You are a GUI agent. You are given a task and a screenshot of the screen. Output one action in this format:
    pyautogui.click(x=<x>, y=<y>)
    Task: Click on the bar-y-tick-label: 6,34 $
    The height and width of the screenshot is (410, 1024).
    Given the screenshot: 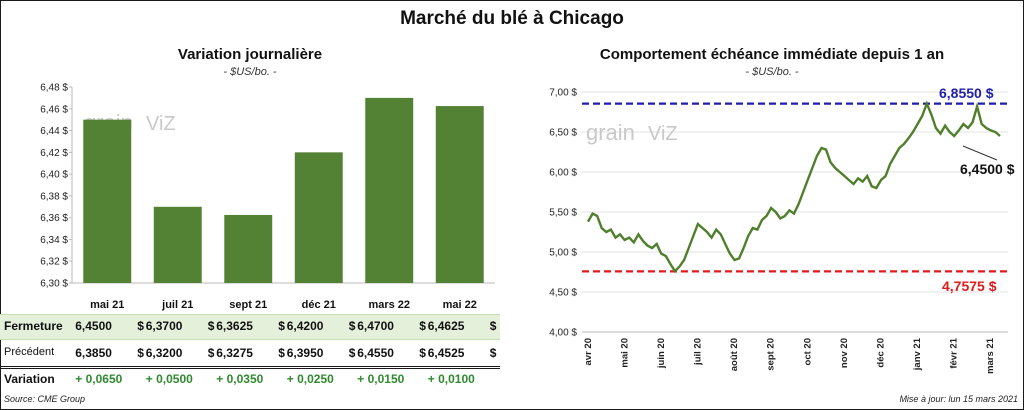 What is the action you would take?
    pyautogui.click(x=54, y=240)
    